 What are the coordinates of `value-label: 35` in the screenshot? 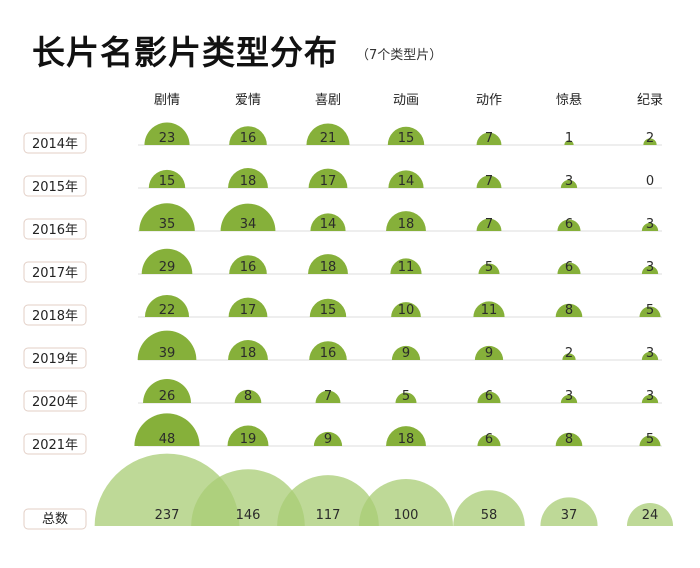 It's located at (167, 224).